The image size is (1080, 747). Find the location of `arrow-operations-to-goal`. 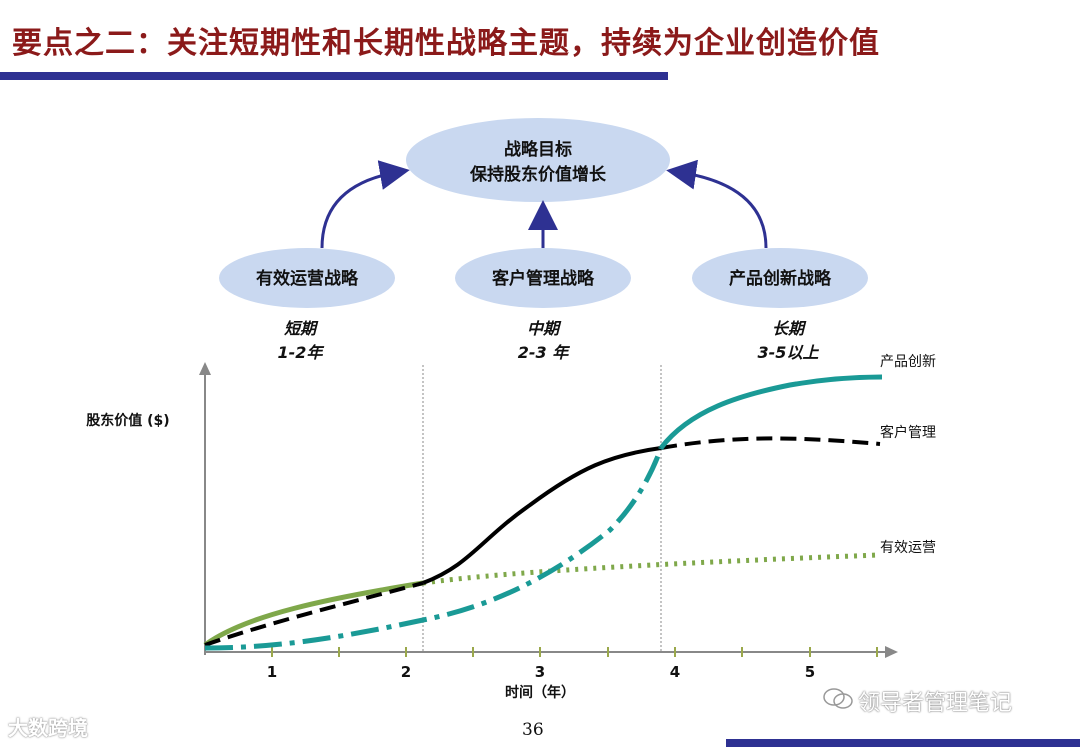

arrow-operations-to-goal is located at coordinates (365, 204).